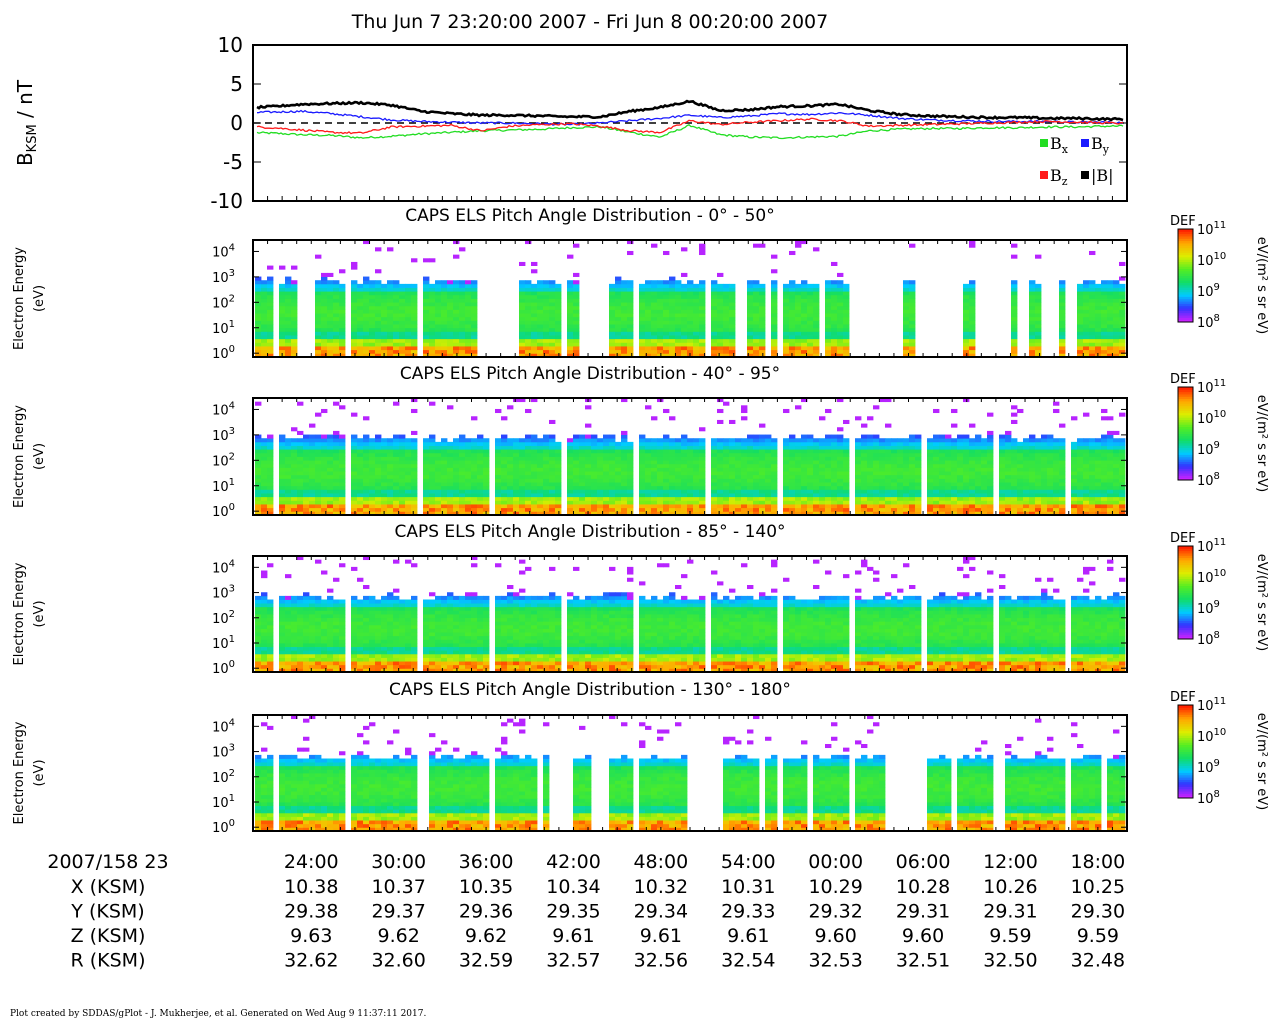 This screenshot has height=1024, width=1280. Describe the element at coordinates (1185, 244) in the screenshot. I see `colorbar-band` at that location.